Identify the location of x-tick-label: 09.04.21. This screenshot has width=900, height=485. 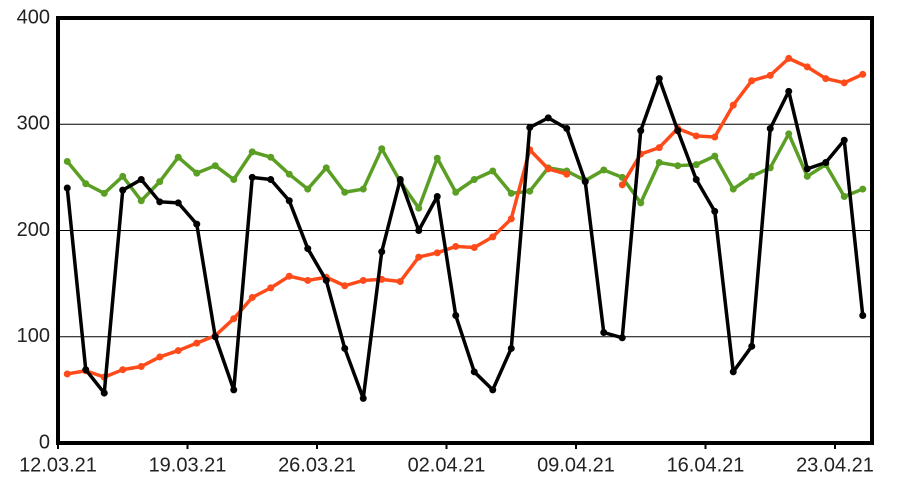
(576, 465).